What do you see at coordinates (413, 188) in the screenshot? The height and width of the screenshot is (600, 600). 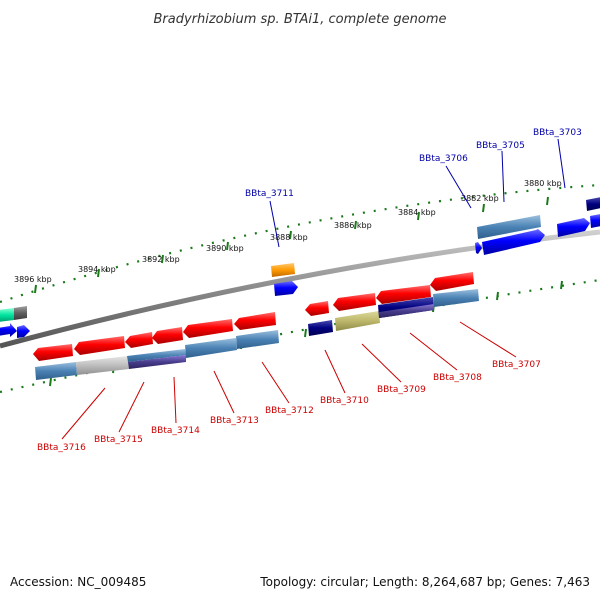 I see `forward-gene-labels: BBta_3711 BBta_3706 BBta_3705 BBta_3703` at bounding box center [413, 188].